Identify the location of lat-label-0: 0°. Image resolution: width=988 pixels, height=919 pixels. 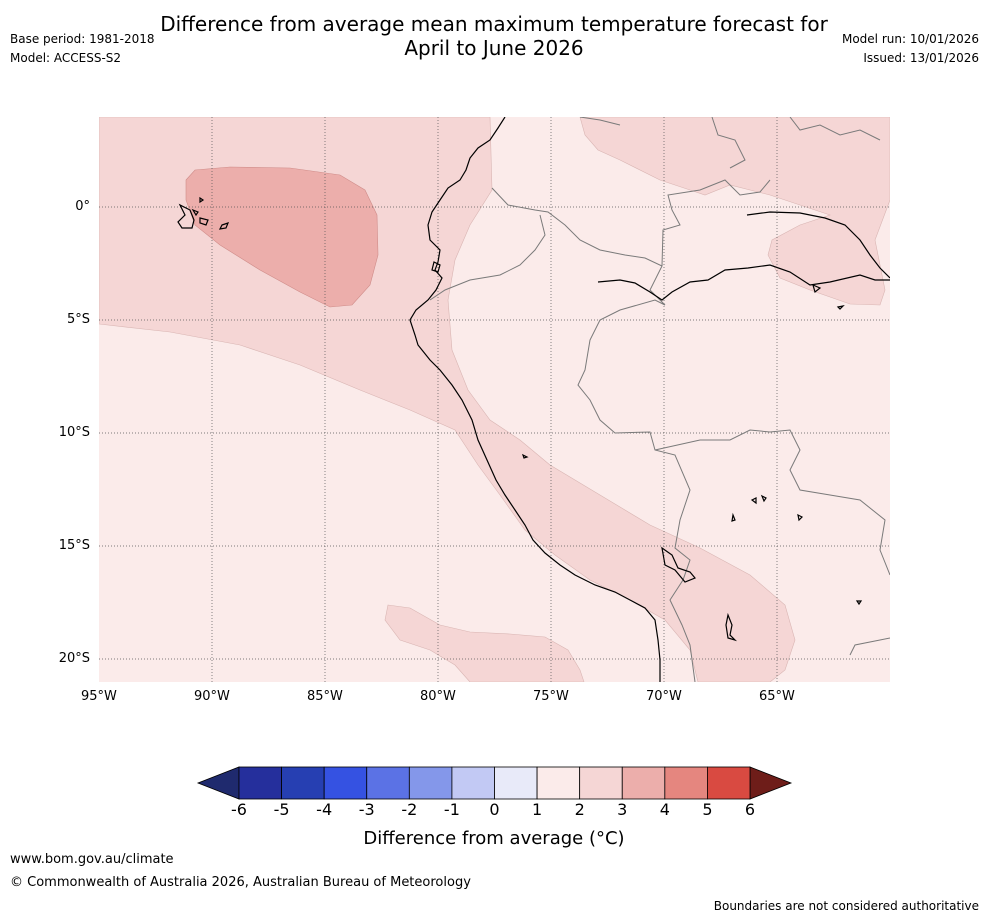
(82, 206).